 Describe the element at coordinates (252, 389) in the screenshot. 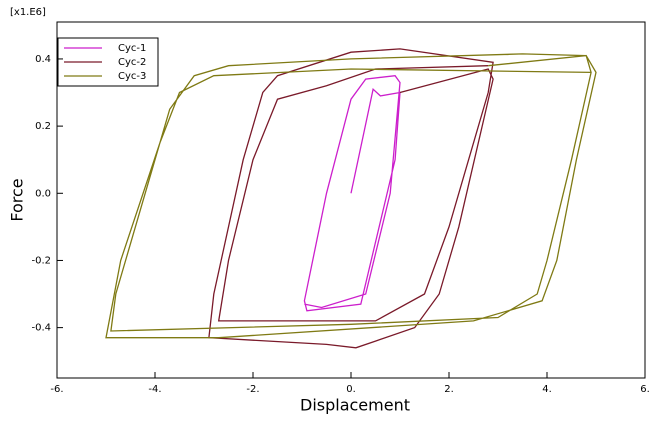

I see `x-tick-label: -2.` at that location.